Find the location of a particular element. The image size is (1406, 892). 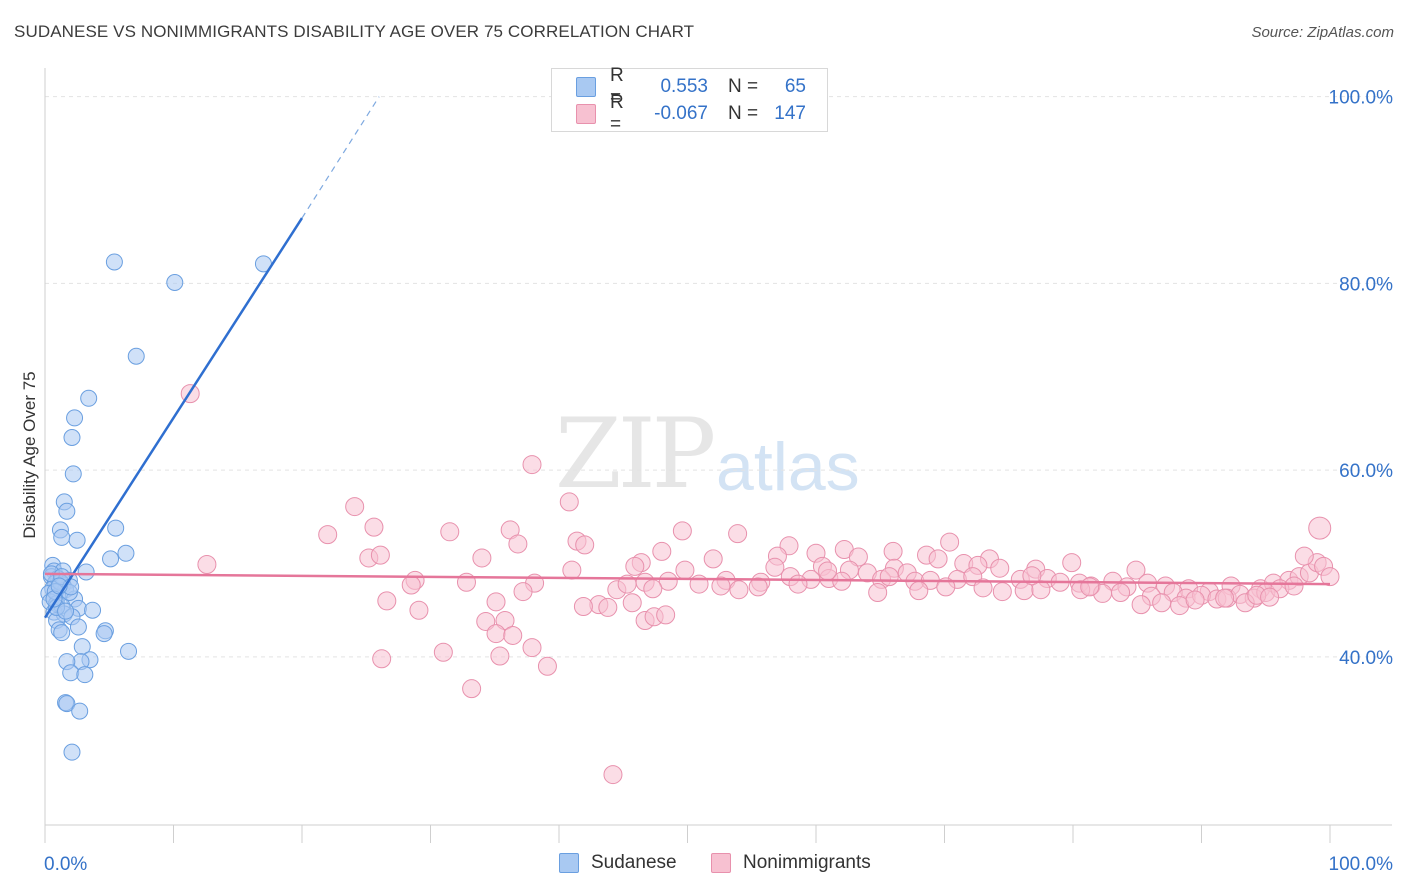

y-tick-label: 60.0% is located at coordinates (1366, 471).